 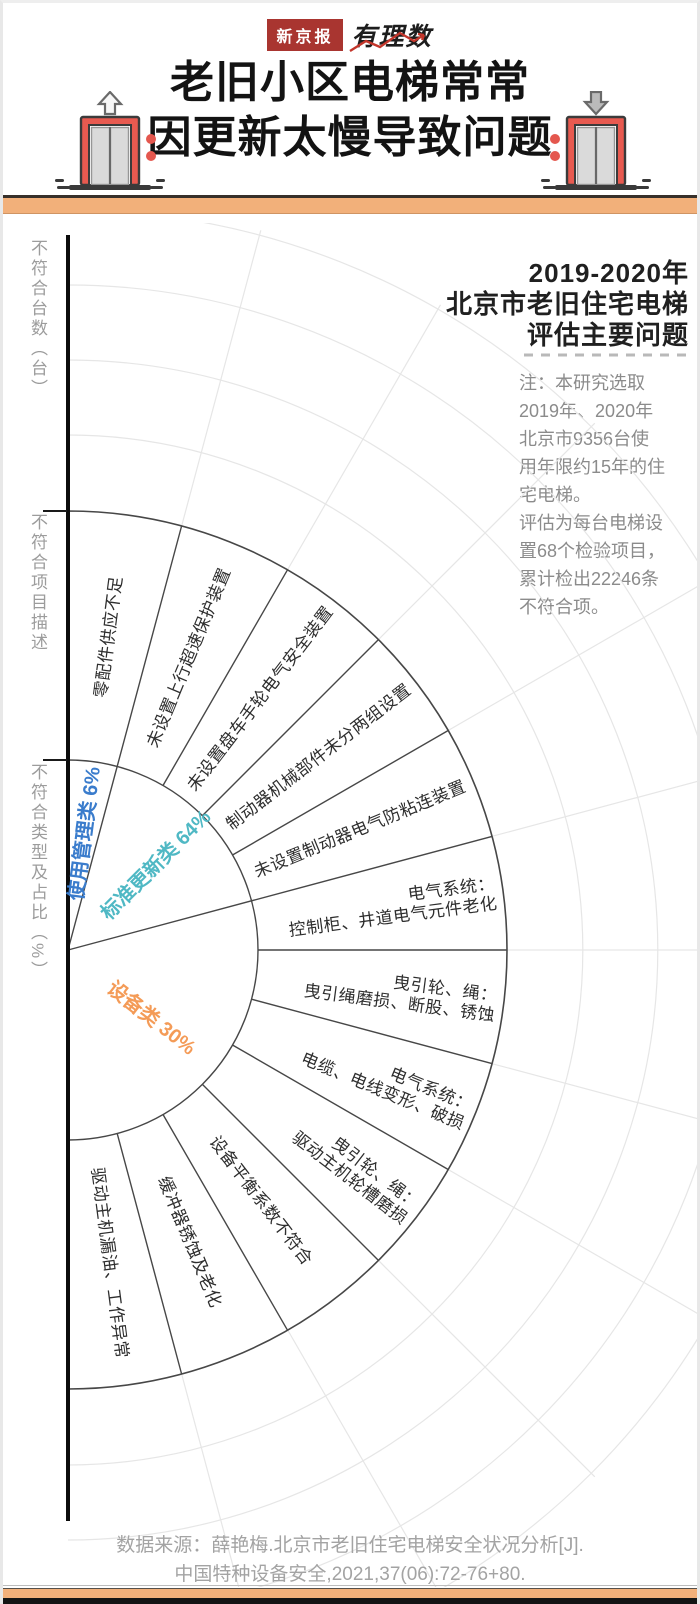 I want to click on brand-header: 新京报 有理数, so click(x=350, y=35).